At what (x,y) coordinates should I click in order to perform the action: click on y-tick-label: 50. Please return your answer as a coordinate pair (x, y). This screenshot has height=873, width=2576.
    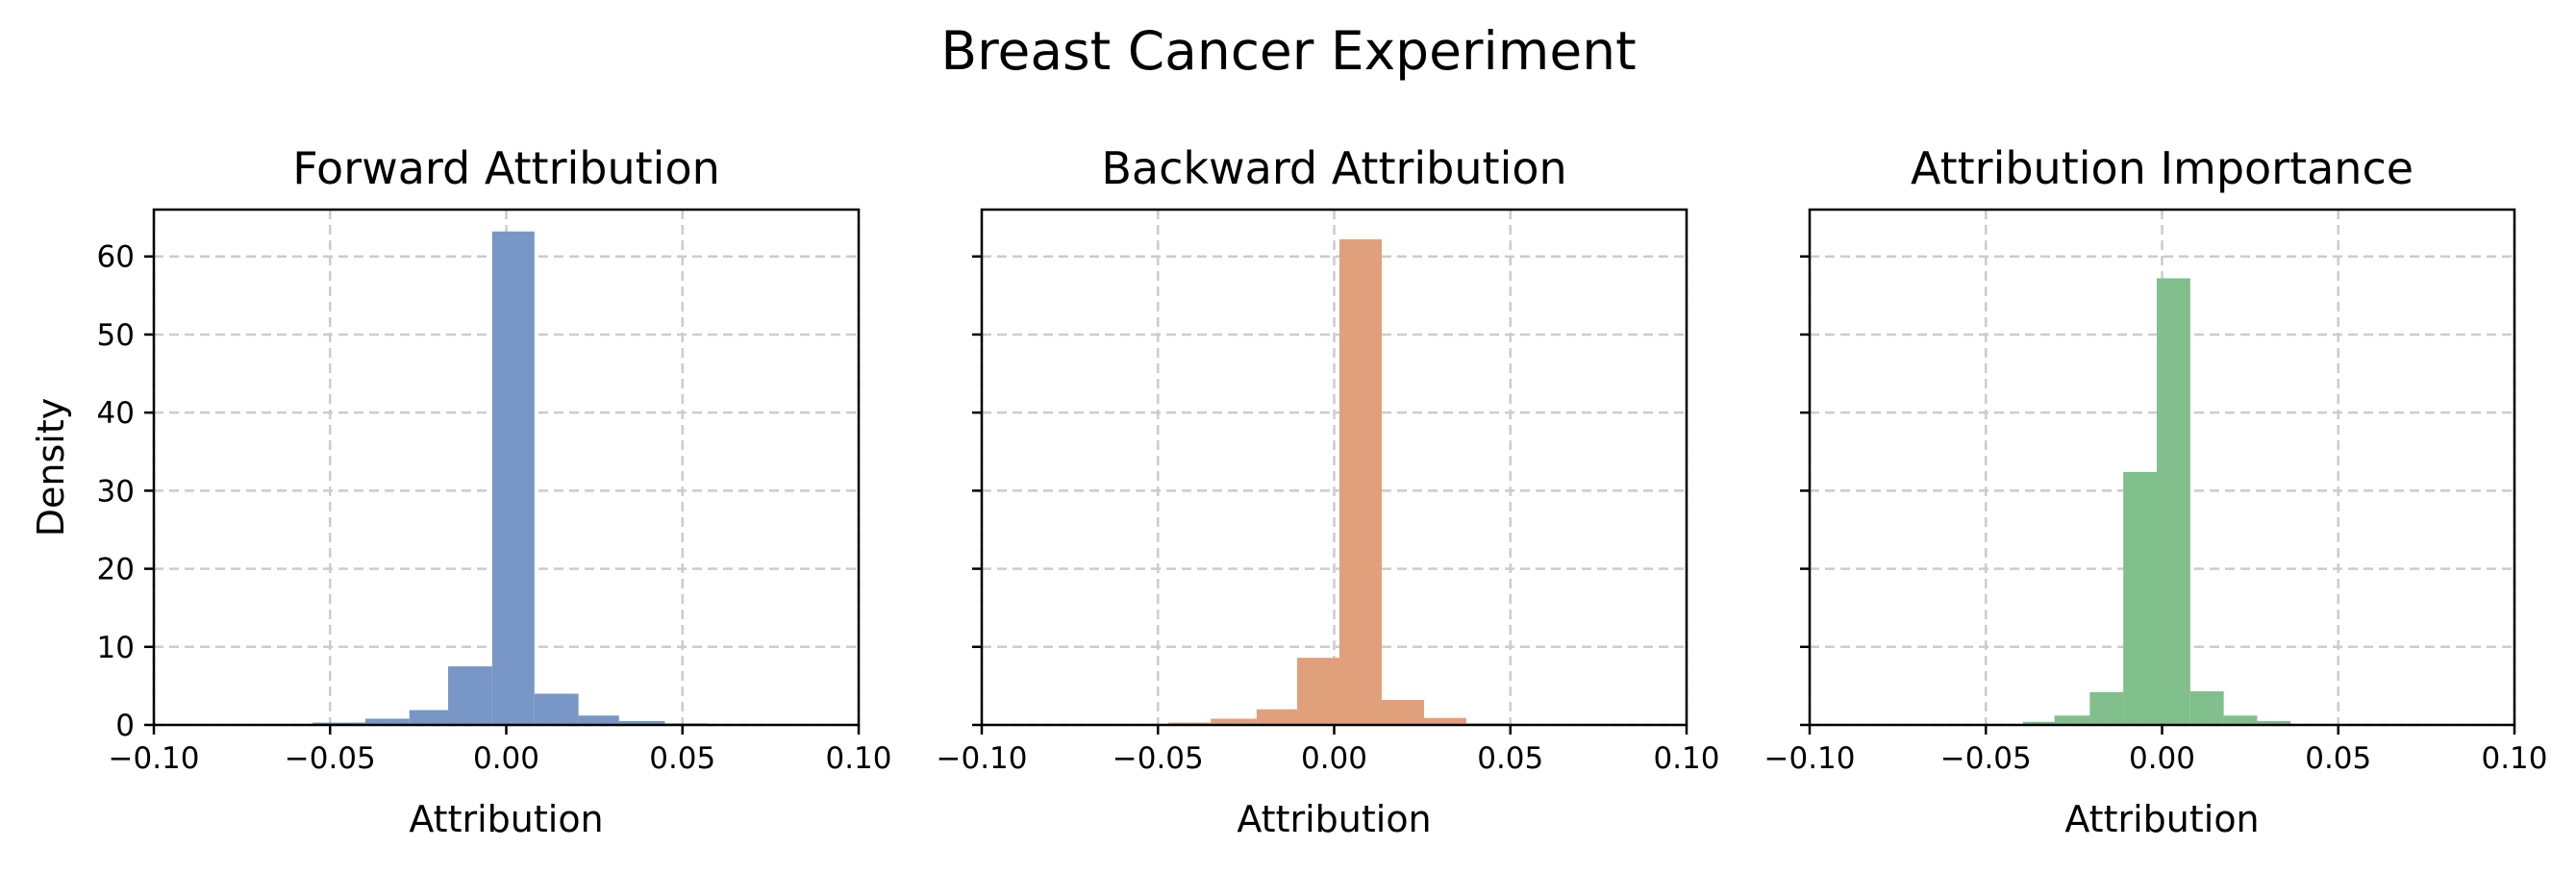
    Looking at the image, I should click on (116, 336).